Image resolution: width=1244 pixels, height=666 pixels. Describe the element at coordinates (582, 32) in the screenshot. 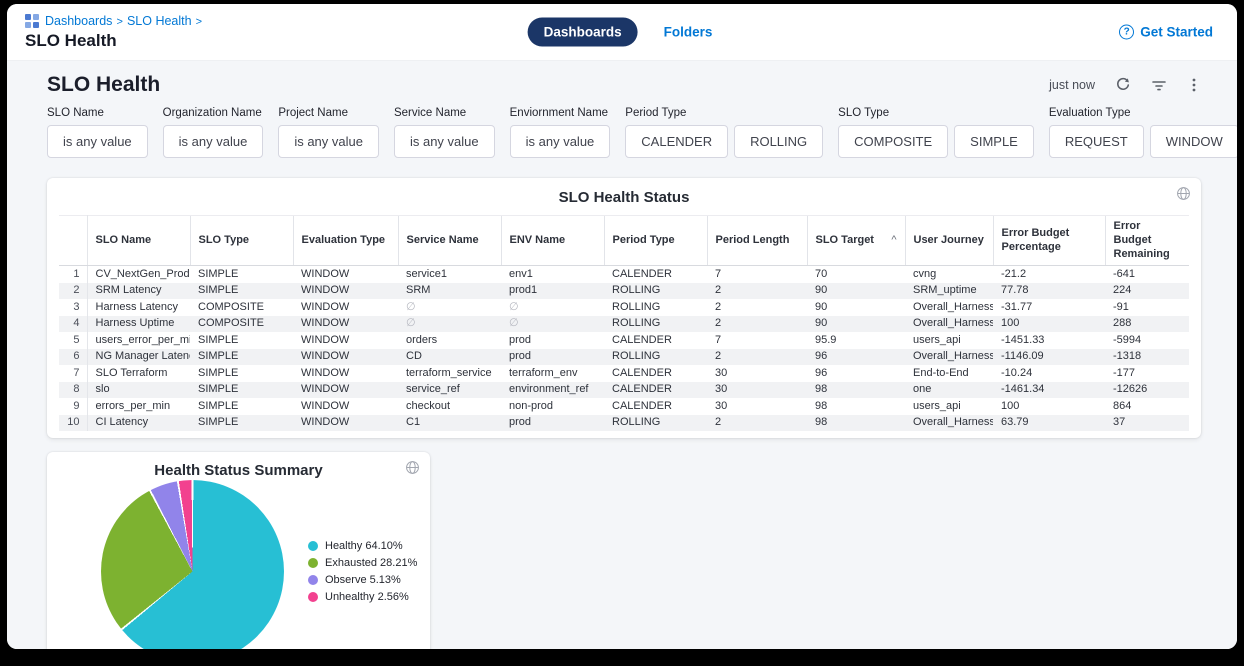

I see `tab-dashboards: Dashboards` at that location.